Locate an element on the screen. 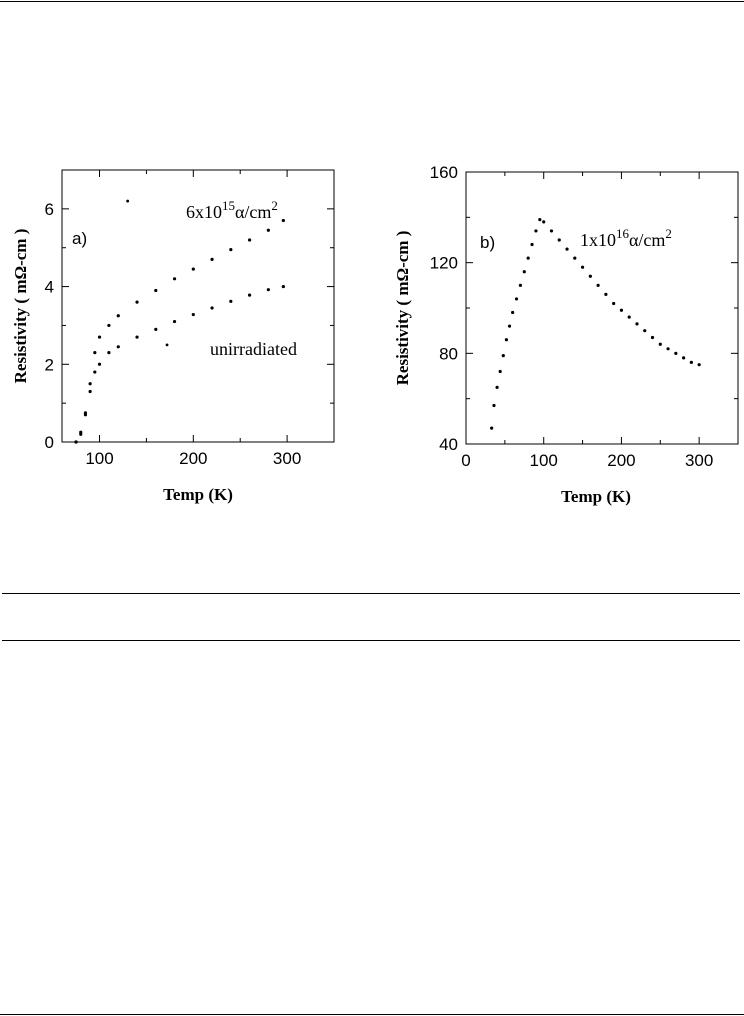  y-ticks: 40 80 120 160 is located at coordinates (584, 308).